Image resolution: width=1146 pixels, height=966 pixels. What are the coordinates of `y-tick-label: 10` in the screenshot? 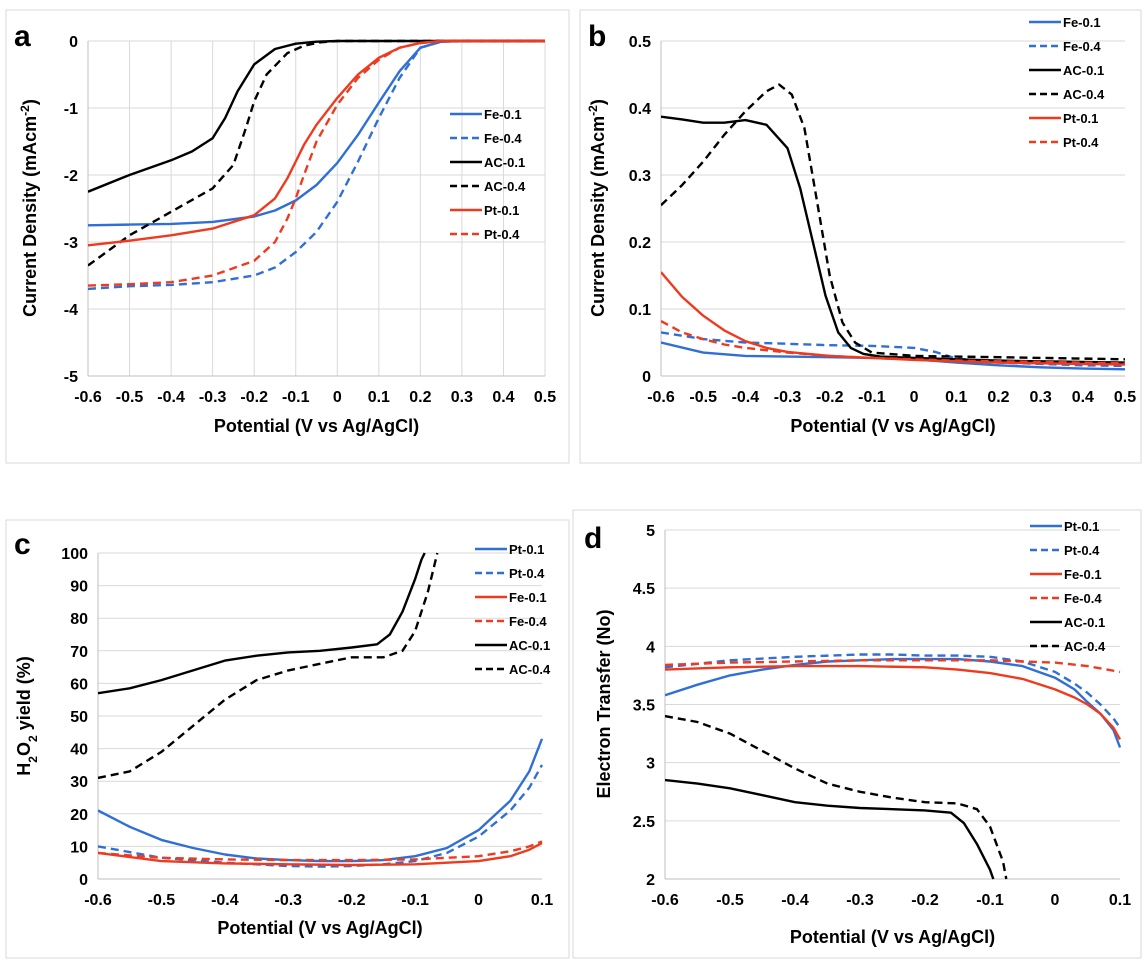 It's located at (79, 847).